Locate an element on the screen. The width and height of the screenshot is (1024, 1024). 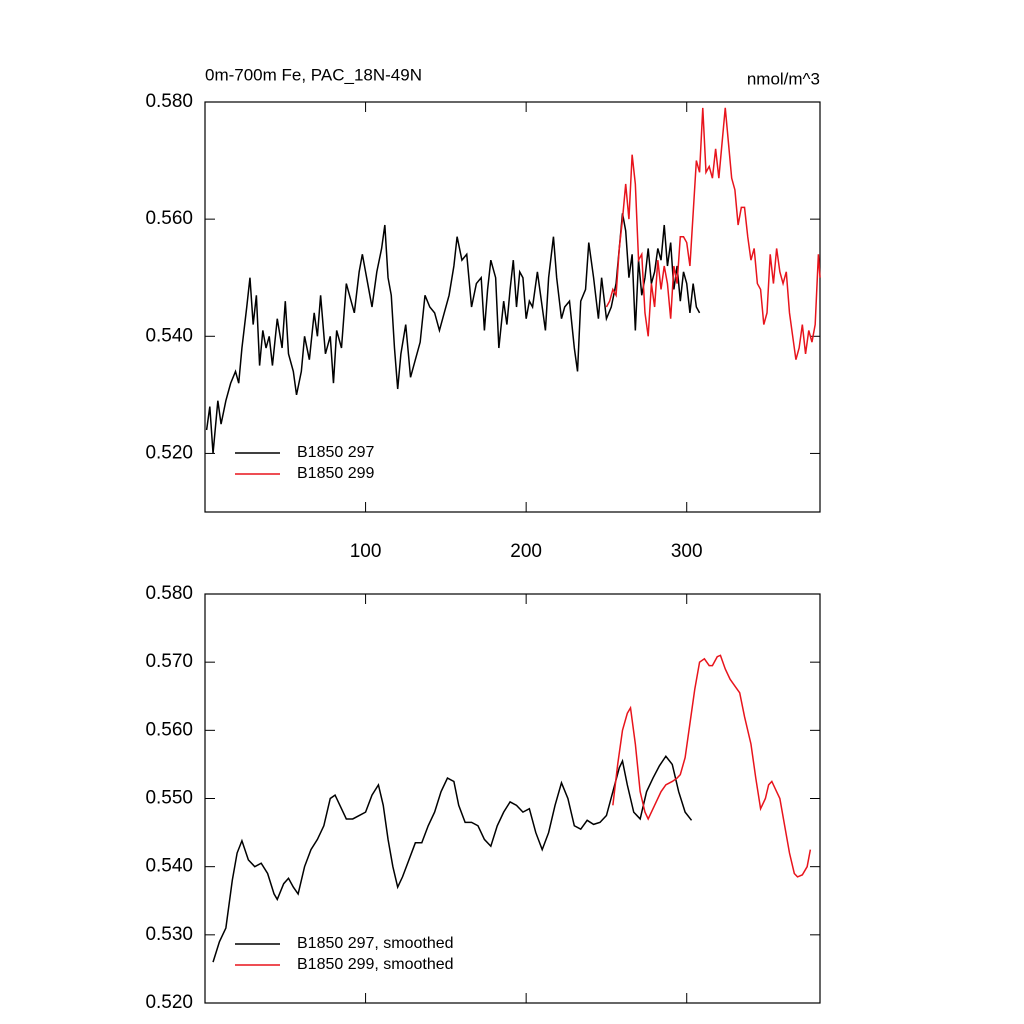
chart-title: 0m-700m Fe, PAC_18N-49N is located at coordinates (313, 74).